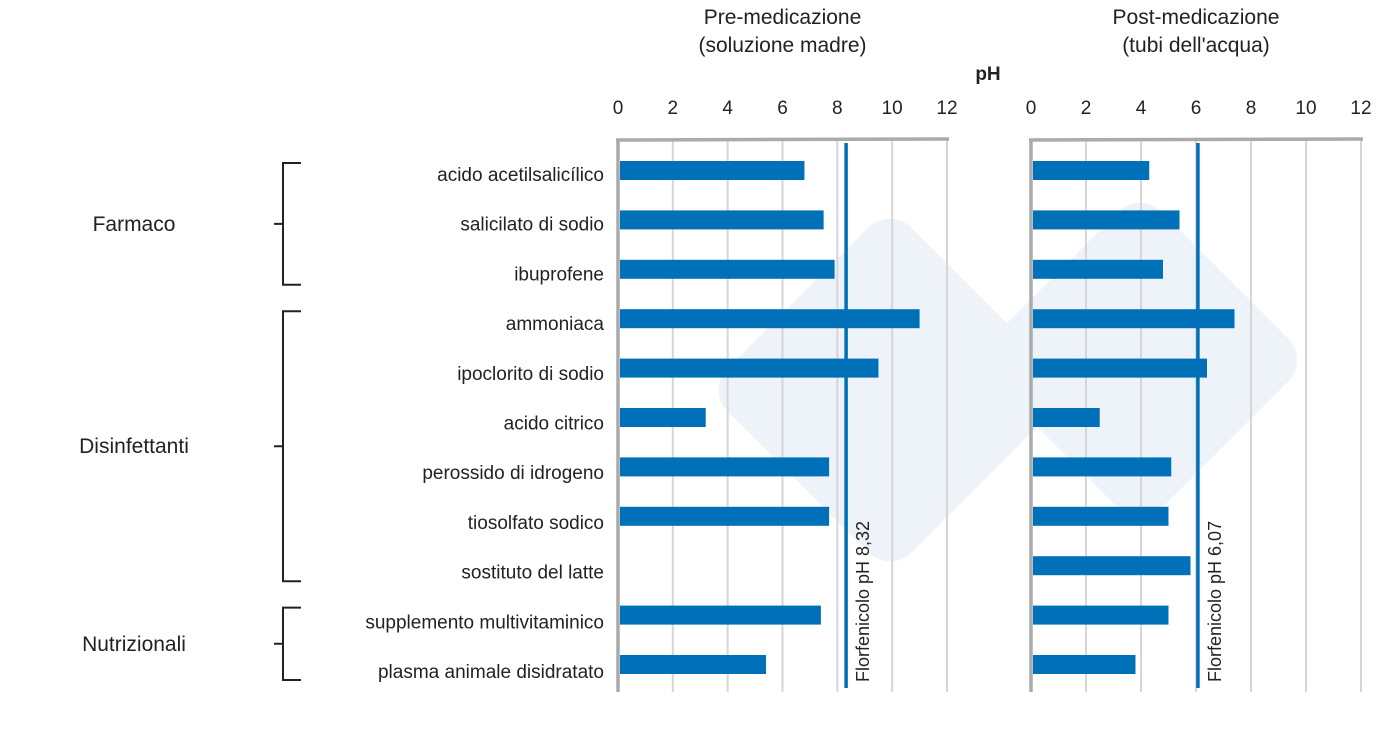 The width and height of the screenshot is (1400, 745). I want to click on chart-title: Post-medicazione, so click(1196, 17).